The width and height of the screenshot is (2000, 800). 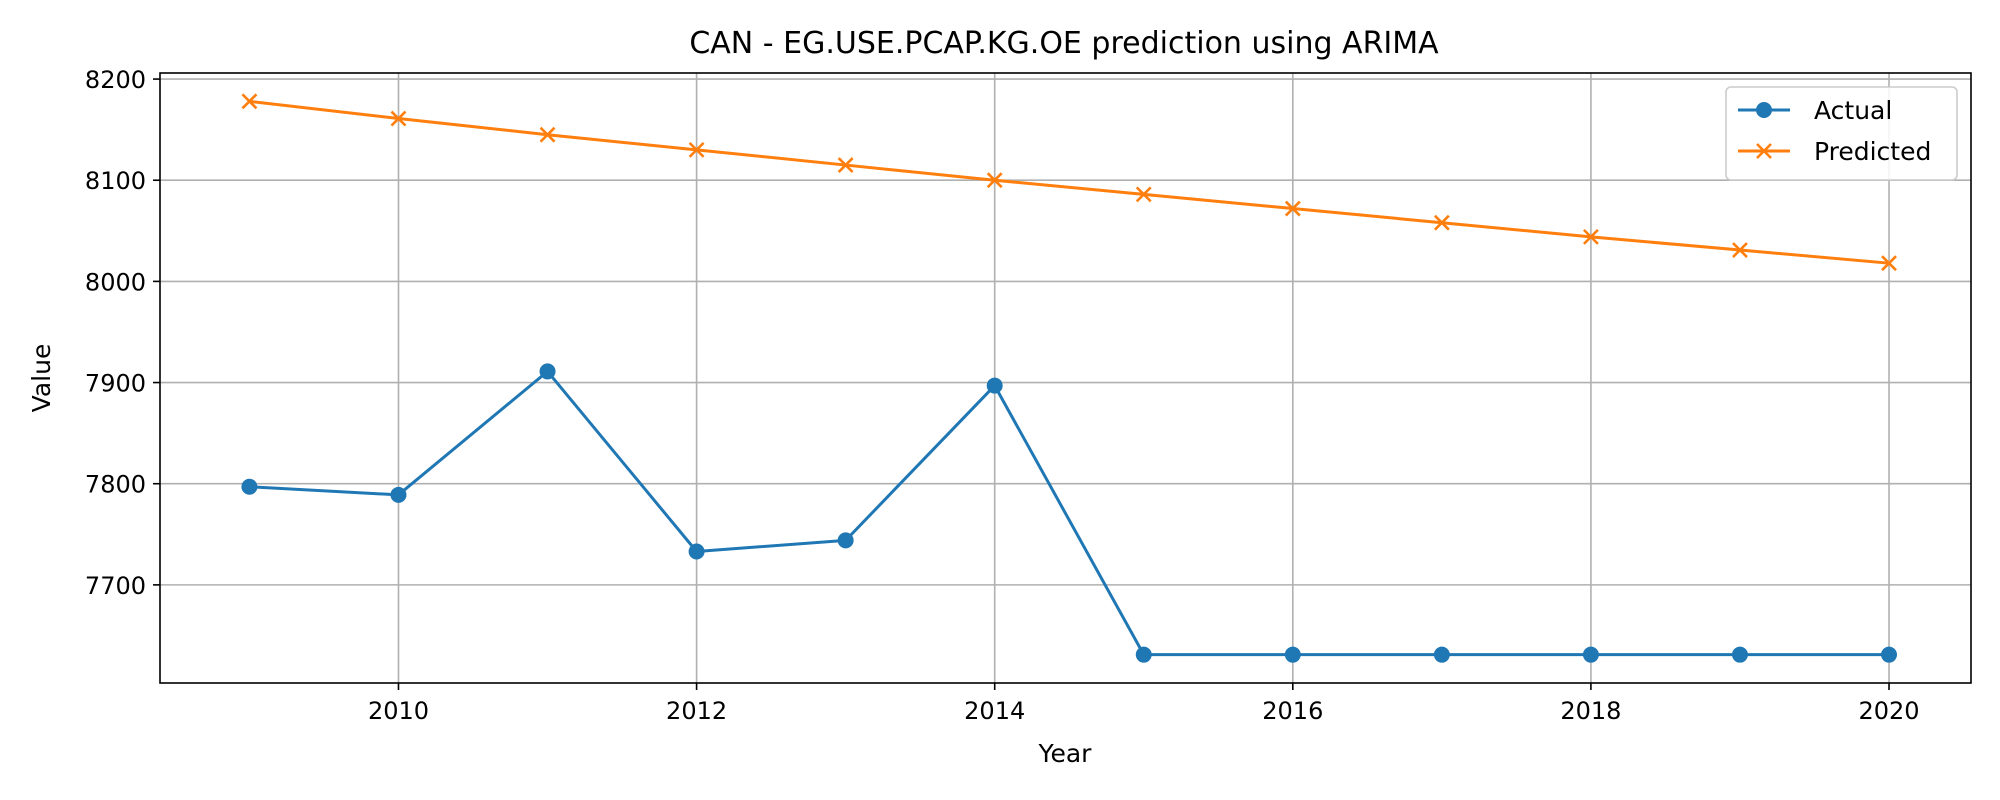 I want to click on legend-entry-predicted: Predicted, so click(x=1834, y=151).